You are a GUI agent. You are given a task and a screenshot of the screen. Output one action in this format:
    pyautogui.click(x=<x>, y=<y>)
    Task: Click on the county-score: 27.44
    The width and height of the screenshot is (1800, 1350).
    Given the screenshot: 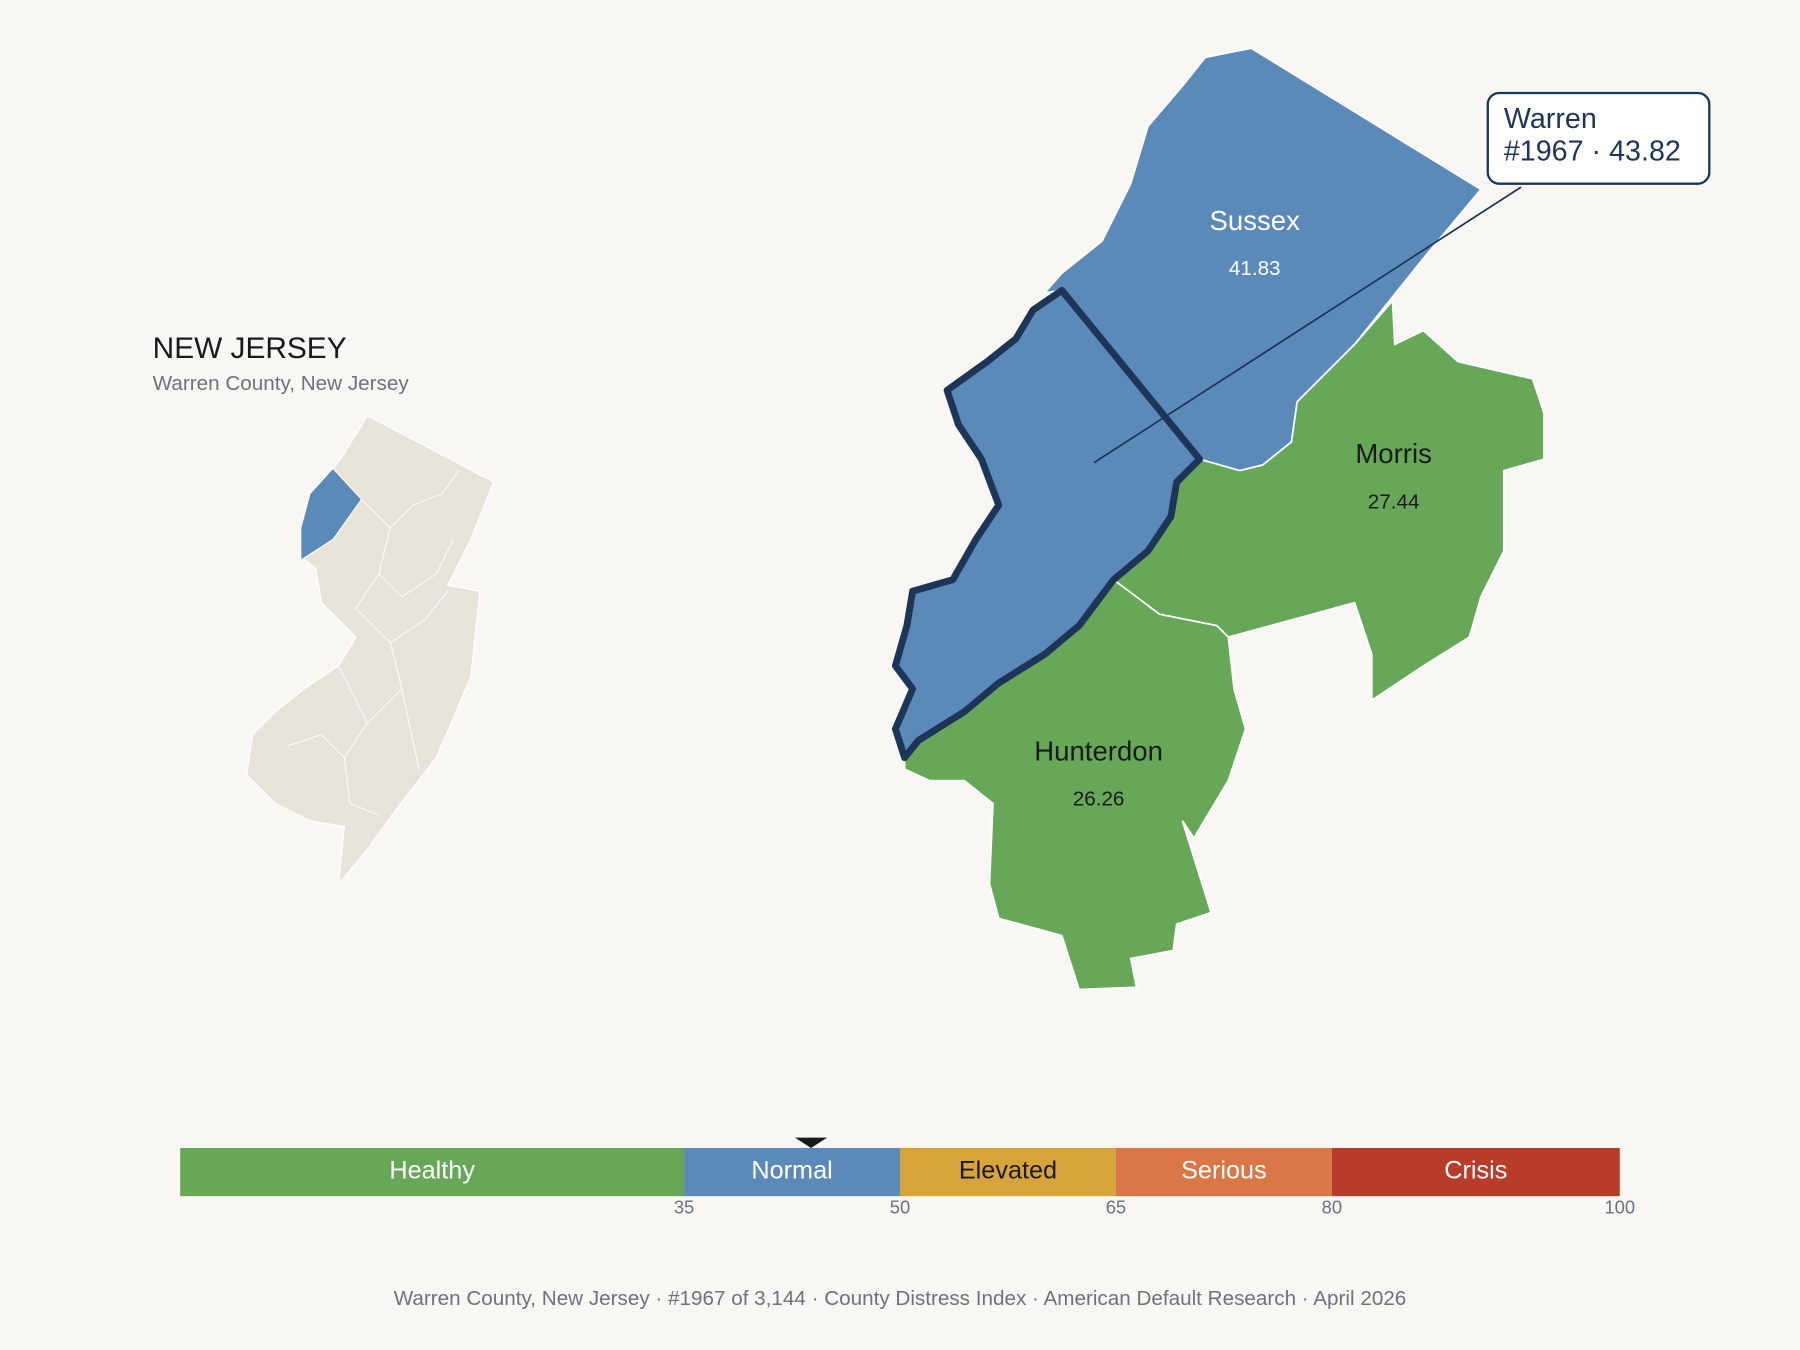 What is the action you would take?
    pyautogui.click(x=1394, y=501)
    